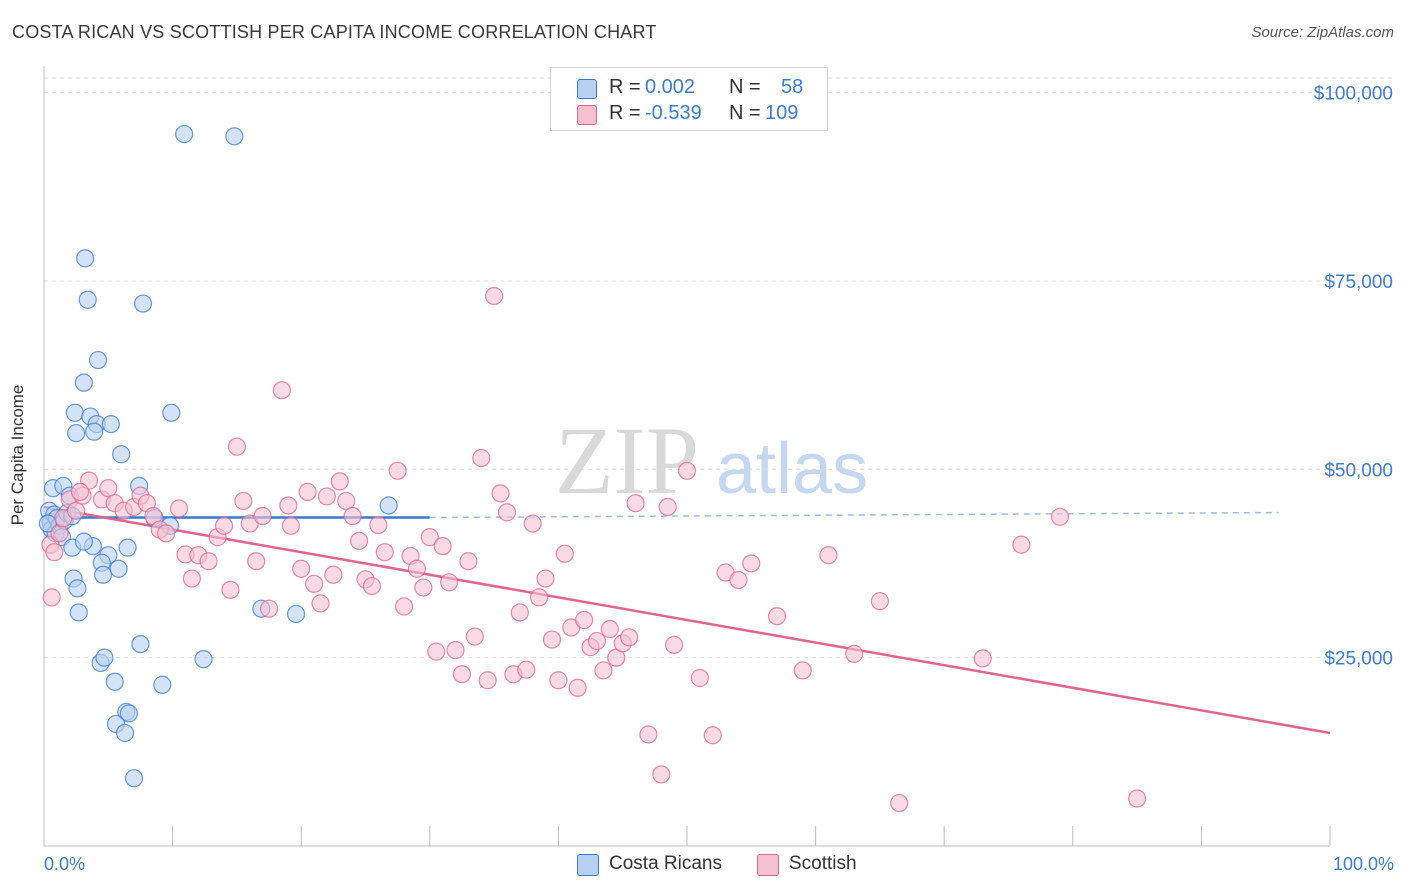 The height and width of the screenshot is (892, 1406). I want to click on trendline-costa-ricans-extension, so click(854, 515).